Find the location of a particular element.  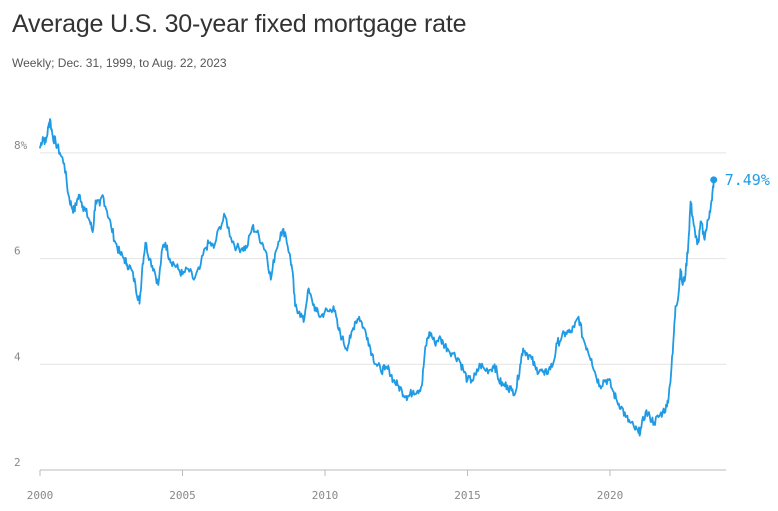

chart-title: Average U.S. 30-year fixed mortgage rate is located at coordinates (239, 24).